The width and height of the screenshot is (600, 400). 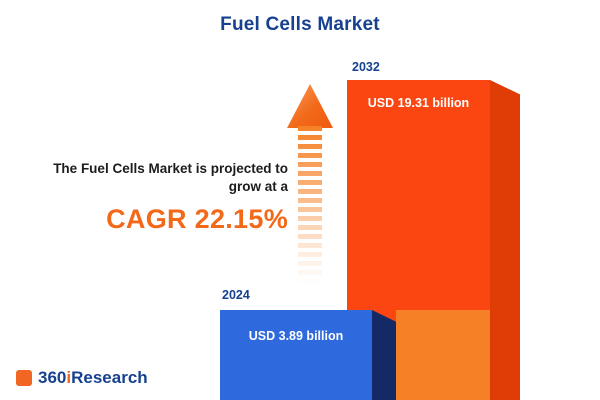 What do you see at coordinates (300, 24) in the screenshot?
I see `page-title: Fuel Cells Market` at bounding box center [300, 24].